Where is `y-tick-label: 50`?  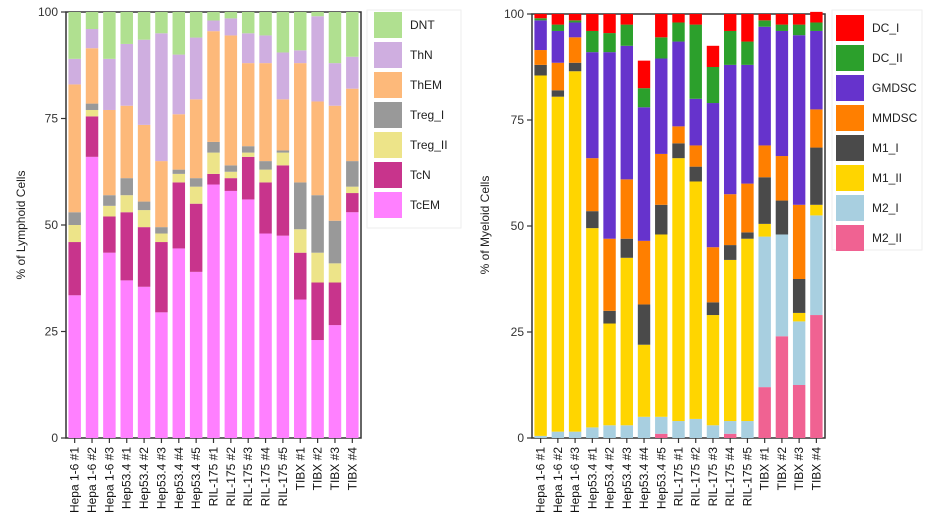
y-tick-label: 50 is located at coordinates (518, 226).